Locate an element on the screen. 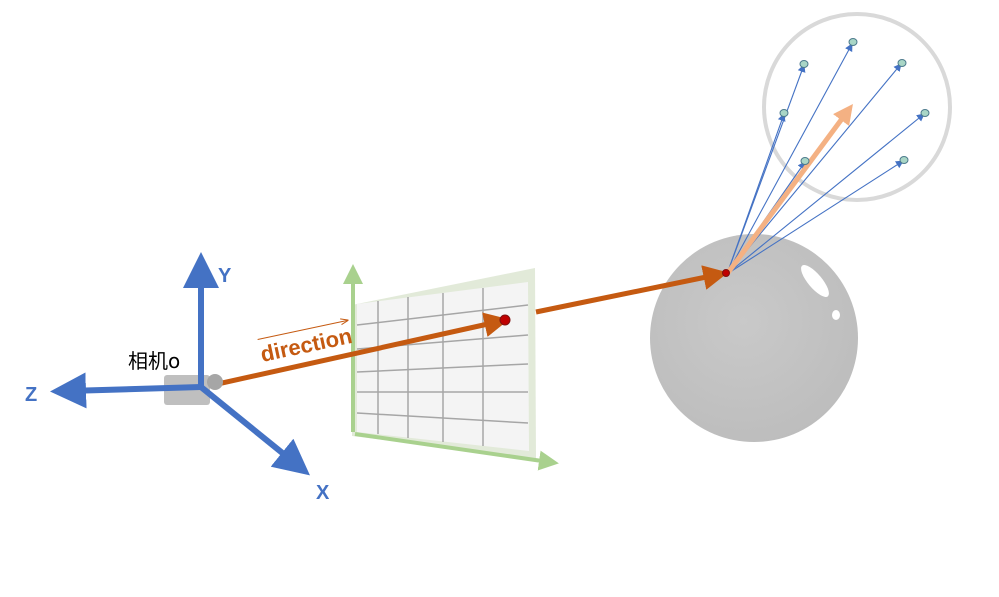 This screenshot has height=597, width=999. camera-axes is located at coordinates (180, 364).